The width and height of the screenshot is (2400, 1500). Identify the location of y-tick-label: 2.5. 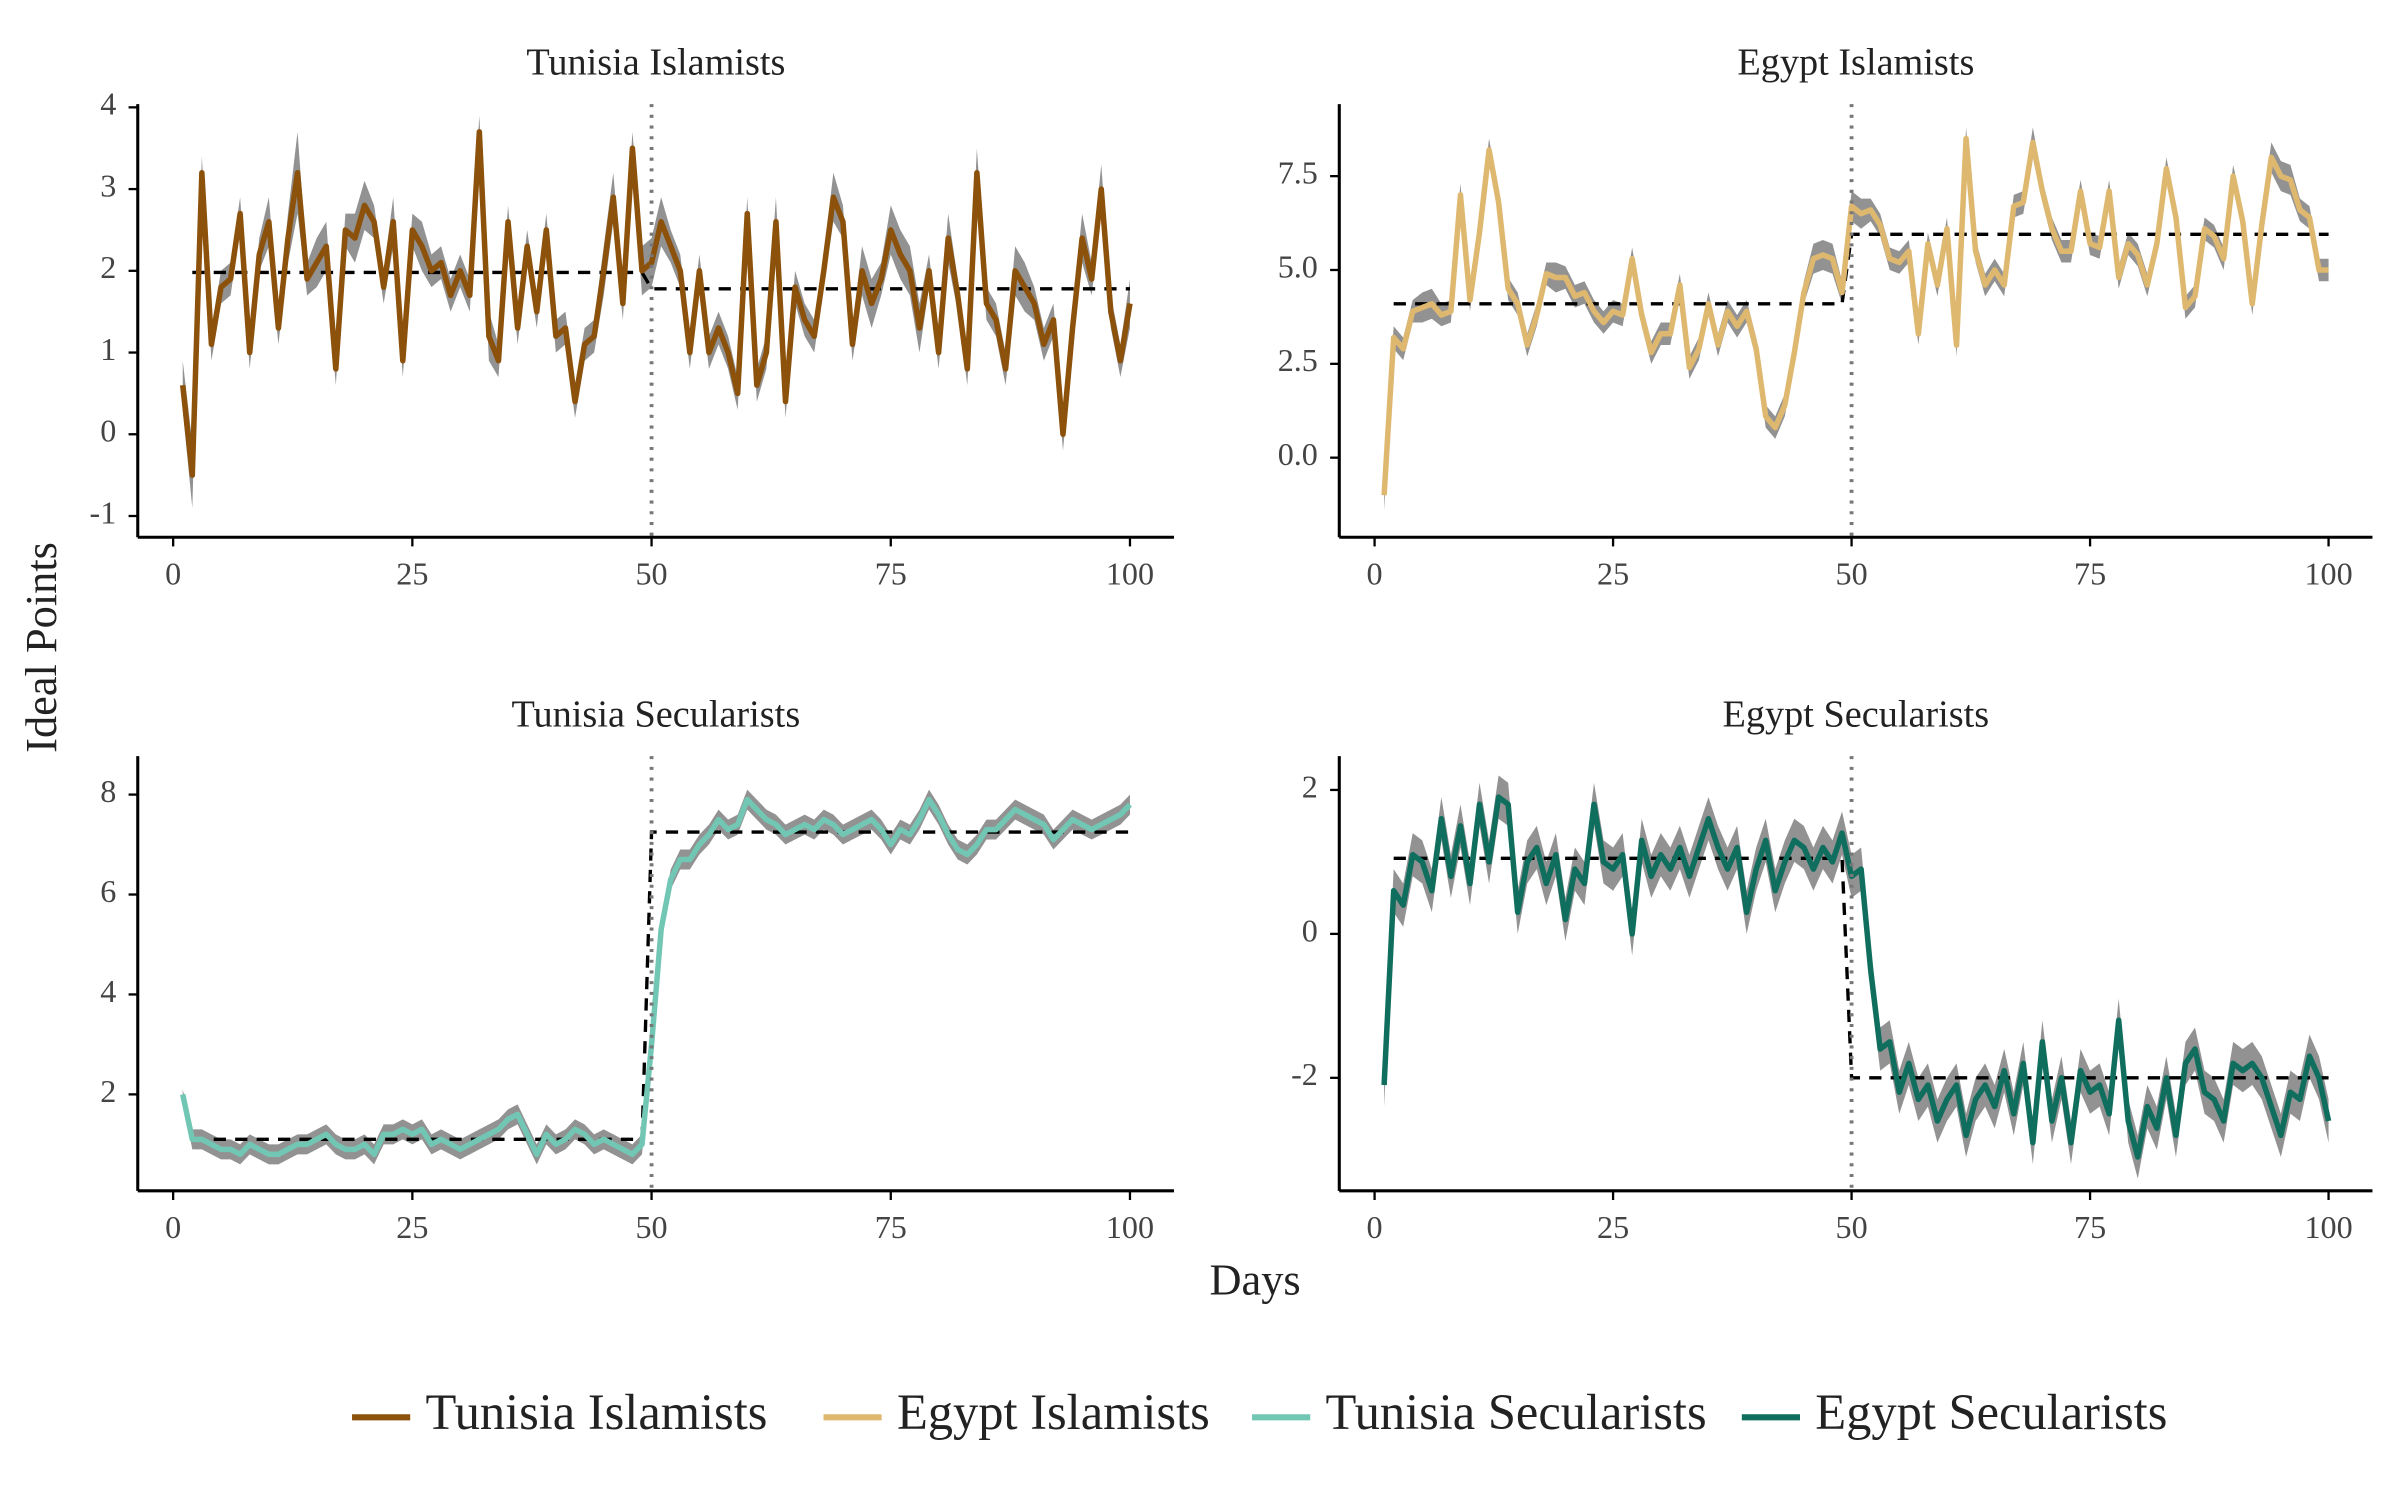
(1298, 360).